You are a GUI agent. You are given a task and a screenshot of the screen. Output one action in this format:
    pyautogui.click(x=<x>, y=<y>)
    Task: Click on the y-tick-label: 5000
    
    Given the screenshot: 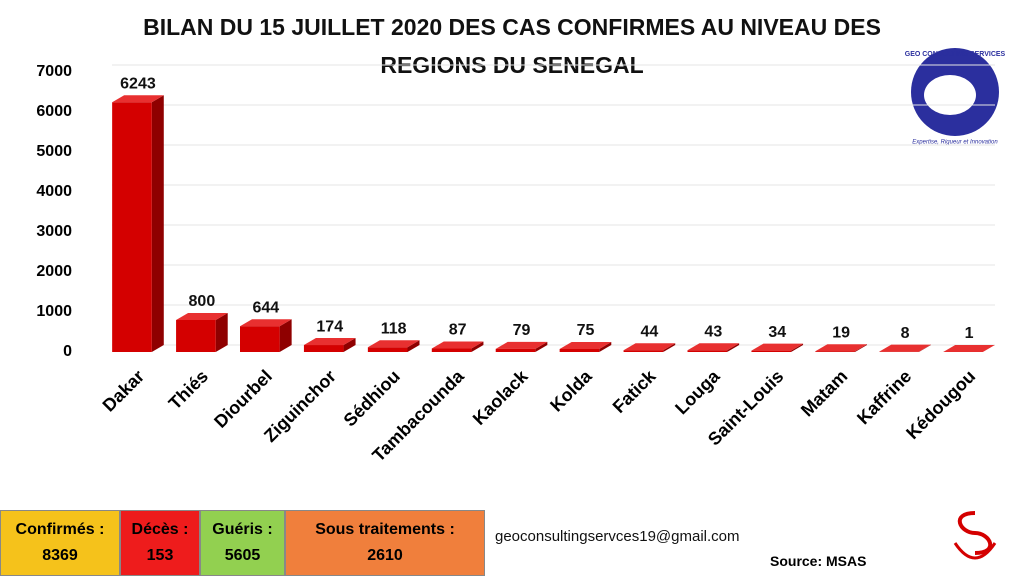 What is the action you would take?
    pyautogui.click(x=54, y=151)
    